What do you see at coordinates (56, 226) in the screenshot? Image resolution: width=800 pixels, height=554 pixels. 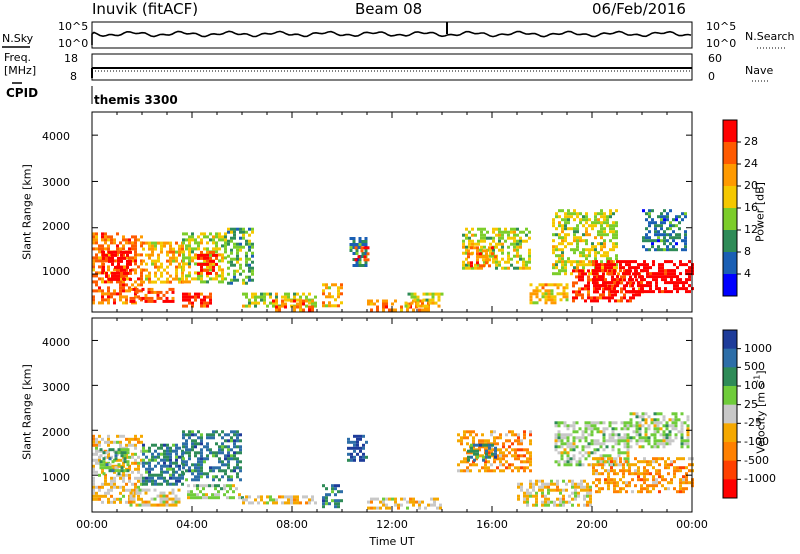 I see `power-ytick: 2000` at bounding box center [56, 226].